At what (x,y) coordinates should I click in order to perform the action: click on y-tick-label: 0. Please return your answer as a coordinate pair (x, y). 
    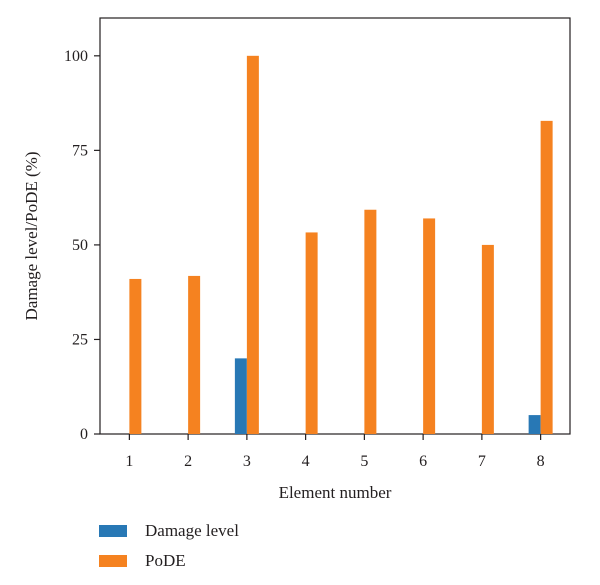
    Looking at the image, I should click on (84, 434).